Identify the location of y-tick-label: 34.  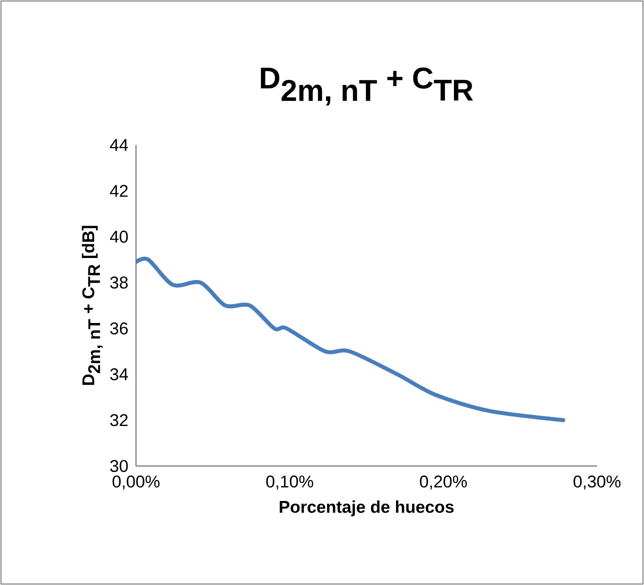
(119, 374).